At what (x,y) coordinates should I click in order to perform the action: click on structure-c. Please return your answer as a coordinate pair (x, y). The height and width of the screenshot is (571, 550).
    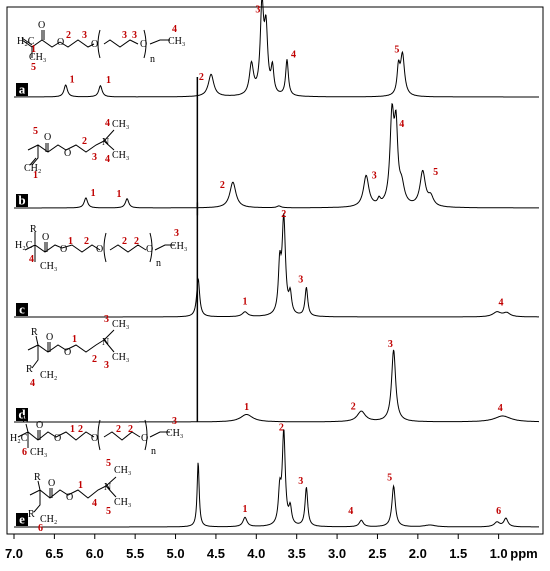
    Looking at the image, I should click on (99, 247).